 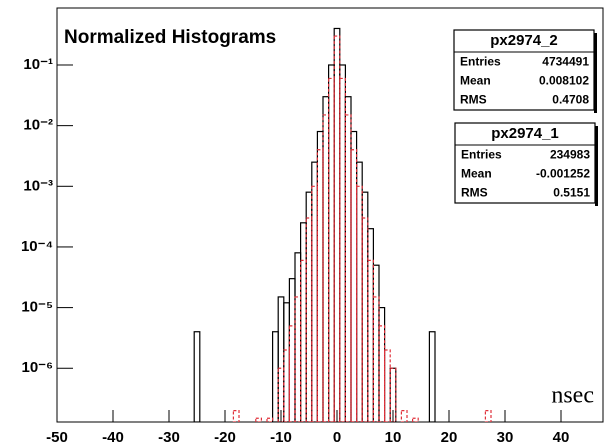 What do you see at coordinates (37, 246) in the screenshot?
I see `y-tick-label: 10⁻⁴` at bounding box center [37, 246].